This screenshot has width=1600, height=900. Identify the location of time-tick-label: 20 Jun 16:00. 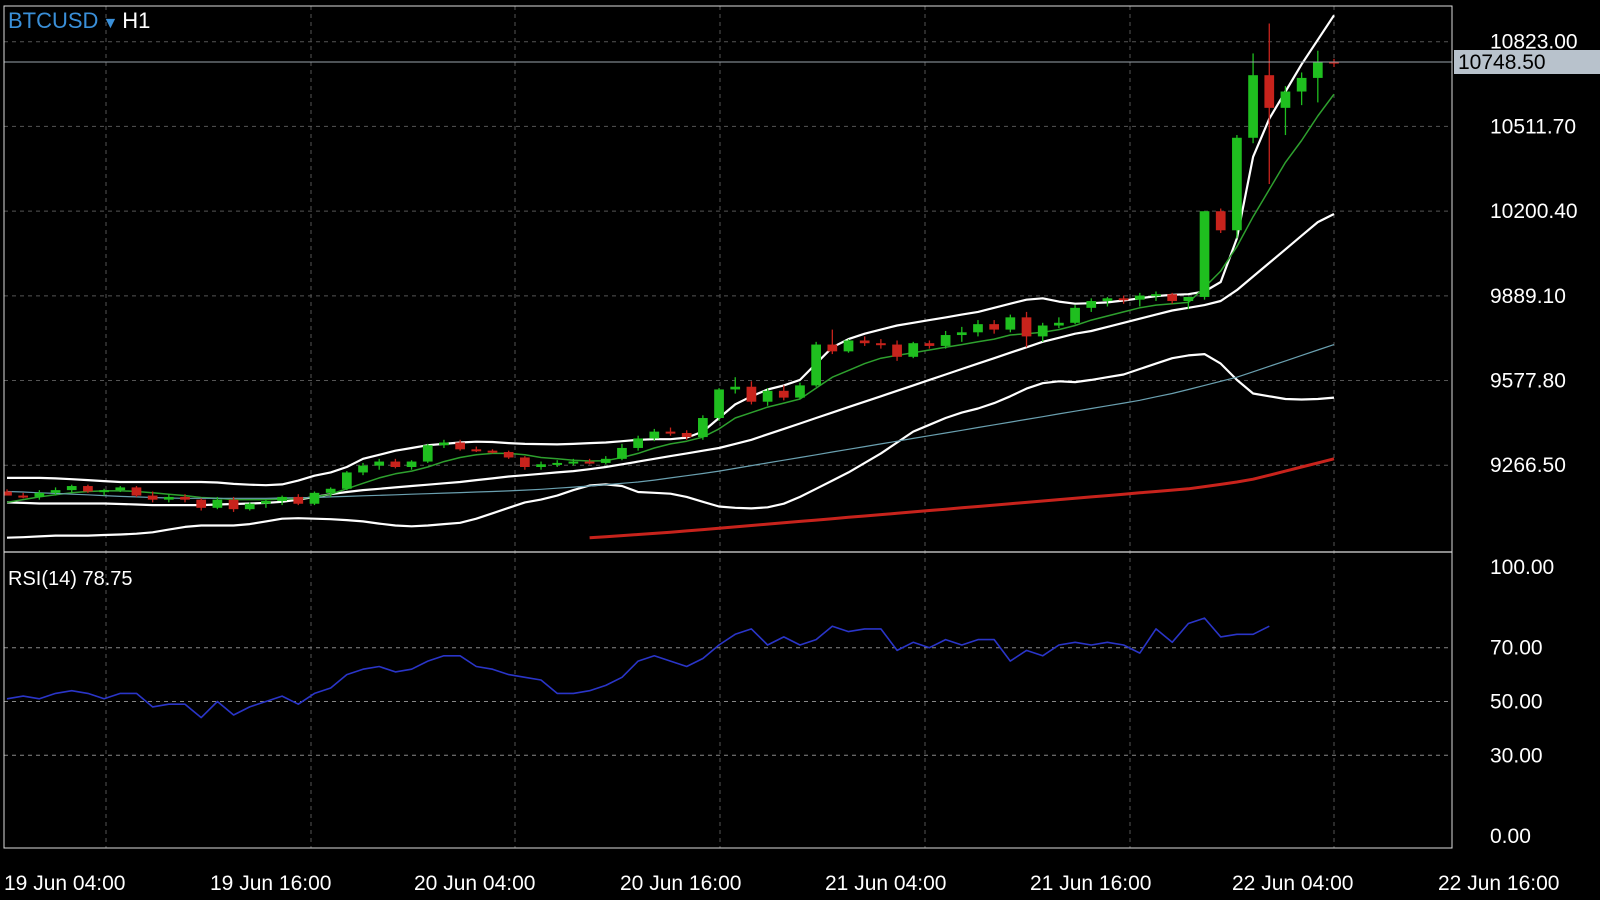
(680, 883).